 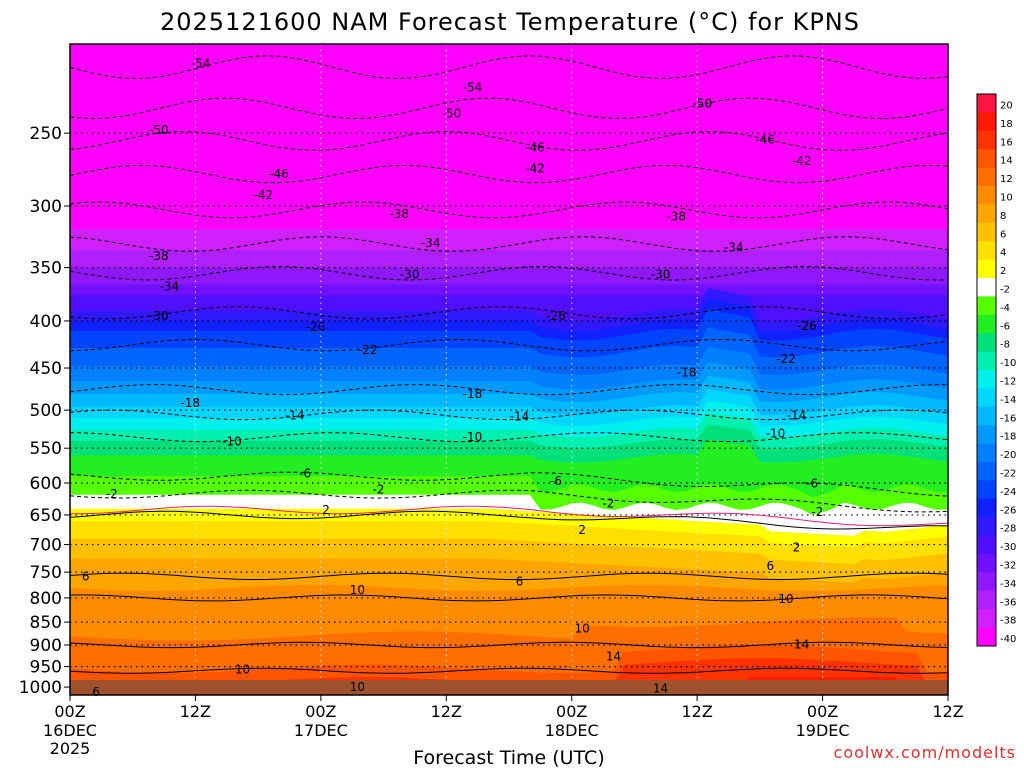 I want to click on y-tick-label: 450, so click(x=46, y=369).